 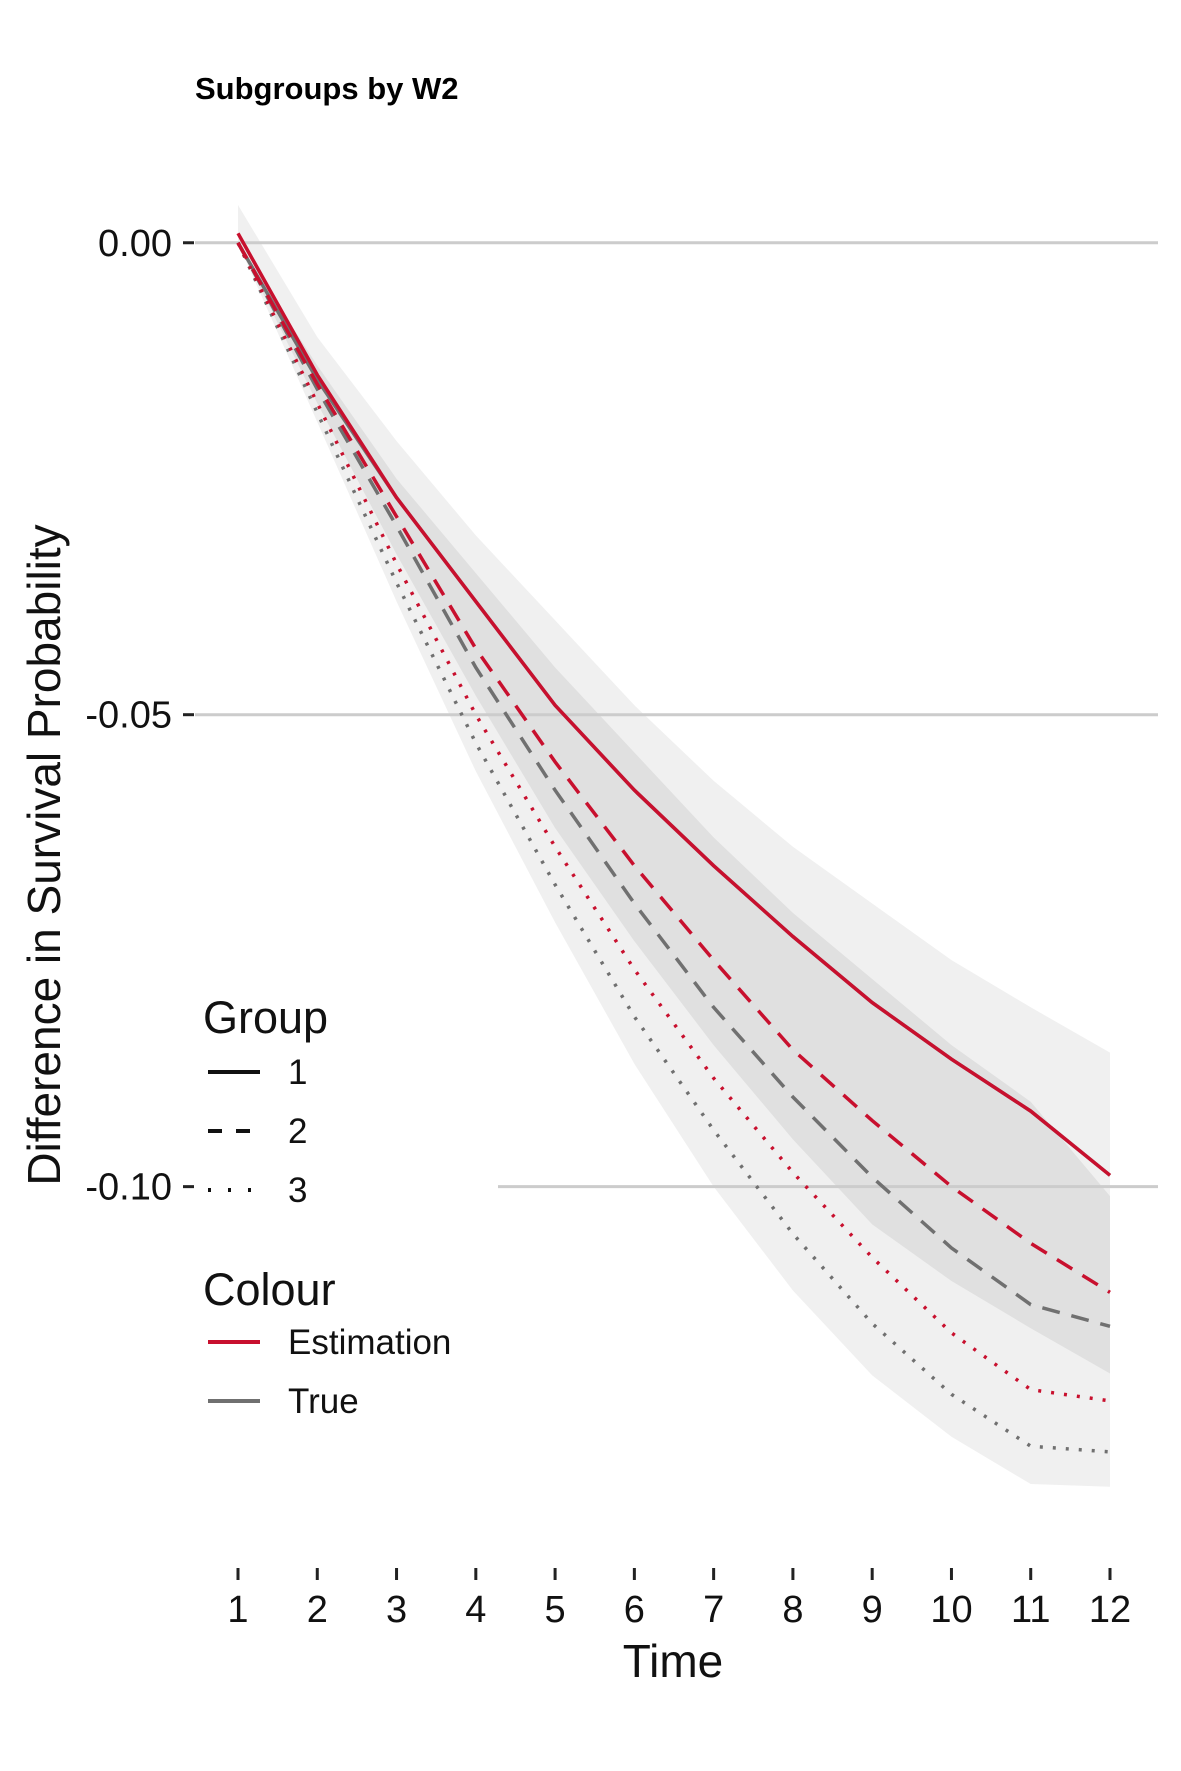 What do you see at coordinates (555, 1610) in the screenshot?
I see `x-tick-label-4: 5` at bounding box center [555, 1610].